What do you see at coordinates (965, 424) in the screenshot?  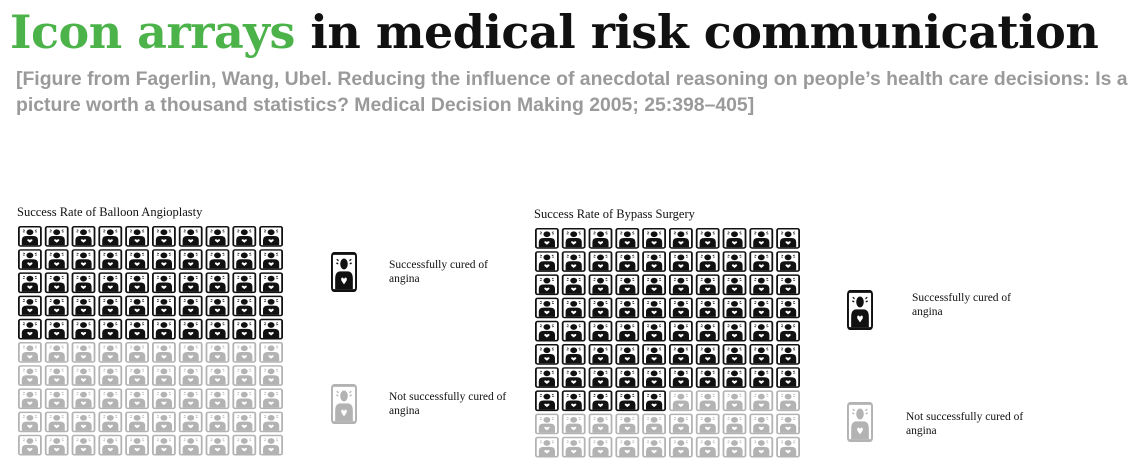 I see `legend-not-cured-label-bypass: Not successfully cured of angina` at bounding box center [965, 424].